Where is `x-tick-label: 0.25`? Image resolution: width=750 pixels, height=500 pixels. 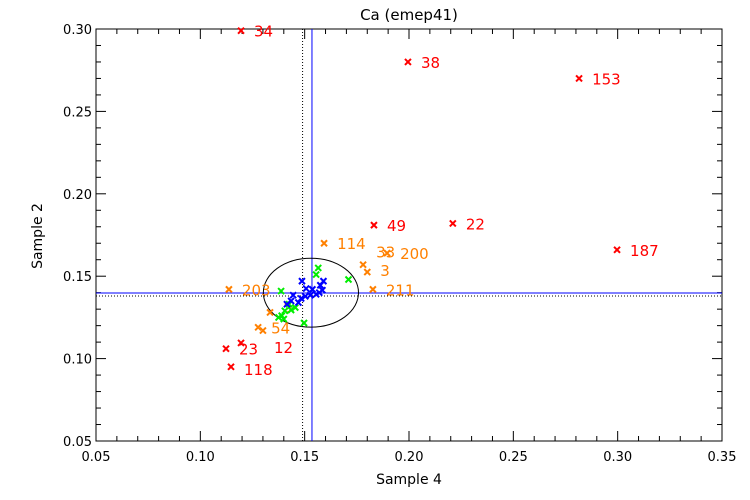
x-tick-label: 0.25 is located at coordinates (513, 457).